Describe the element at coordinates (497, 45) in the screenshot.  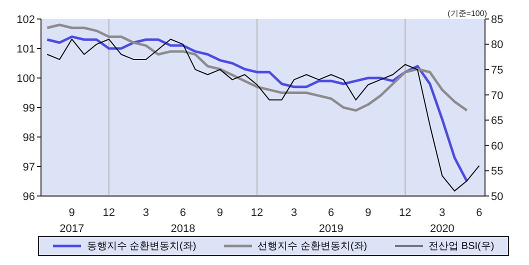
I see `y2-tick-label: 80` at that location.